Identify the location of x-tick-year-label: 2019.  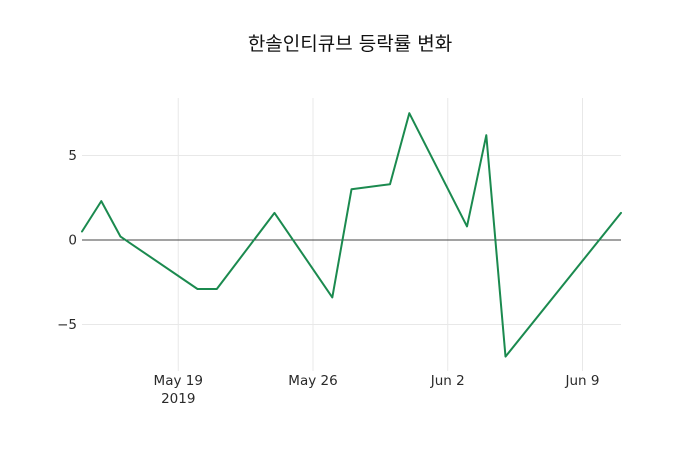
(178, 399).